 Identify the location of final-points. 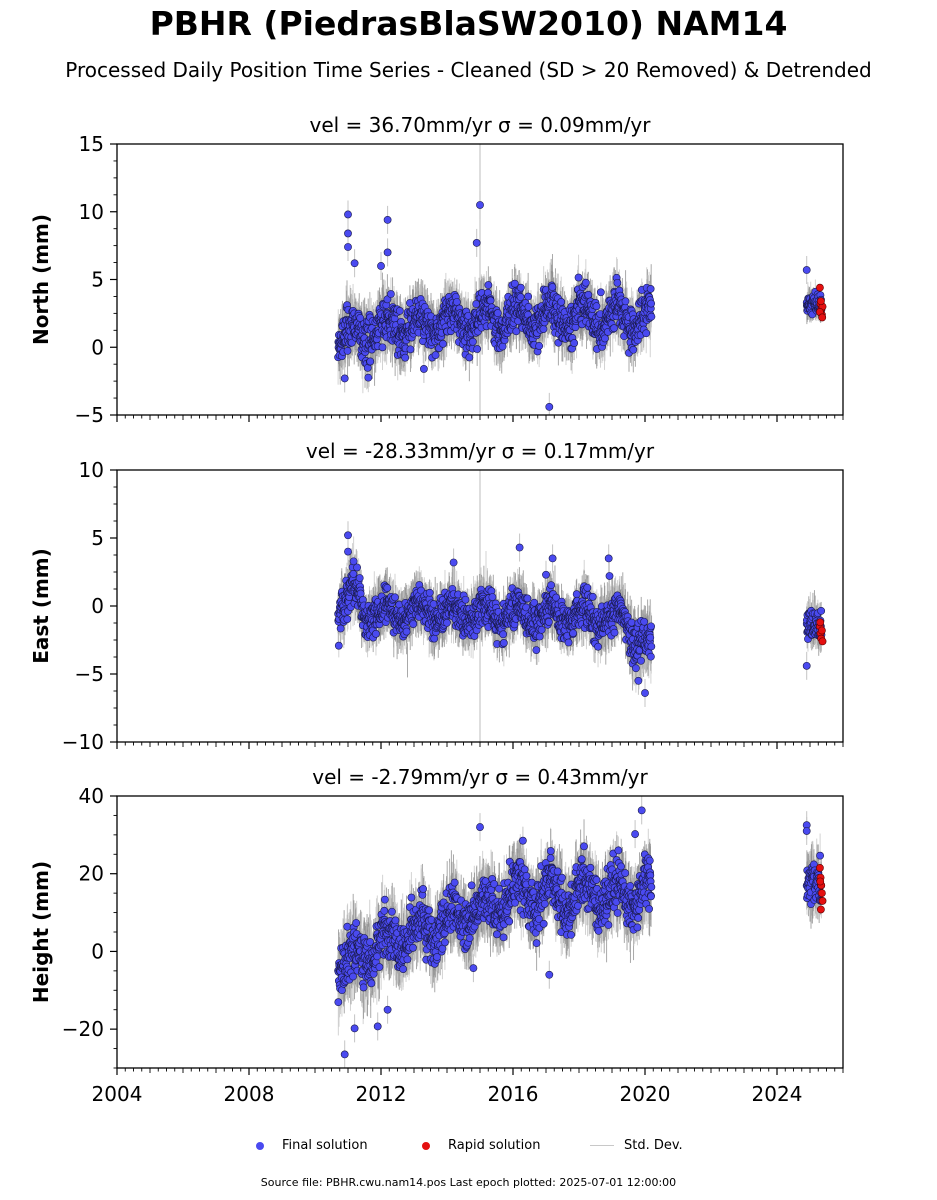
(580, 306).